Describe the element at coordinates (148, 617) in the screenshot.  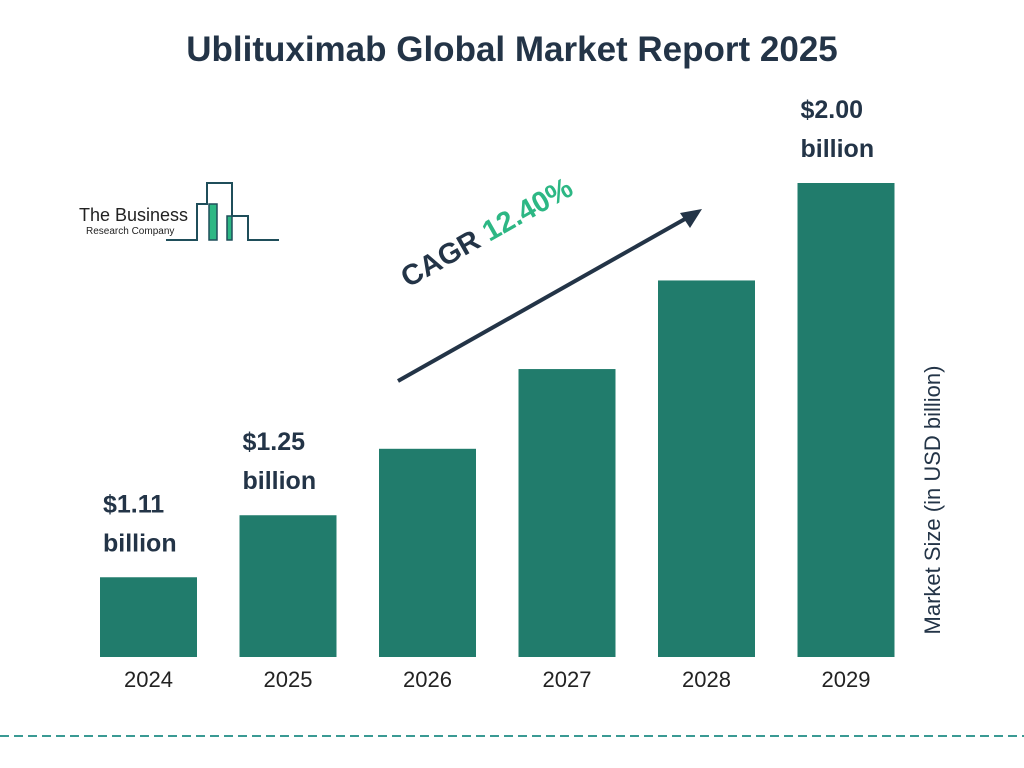
I see `bar-2024` at that location.